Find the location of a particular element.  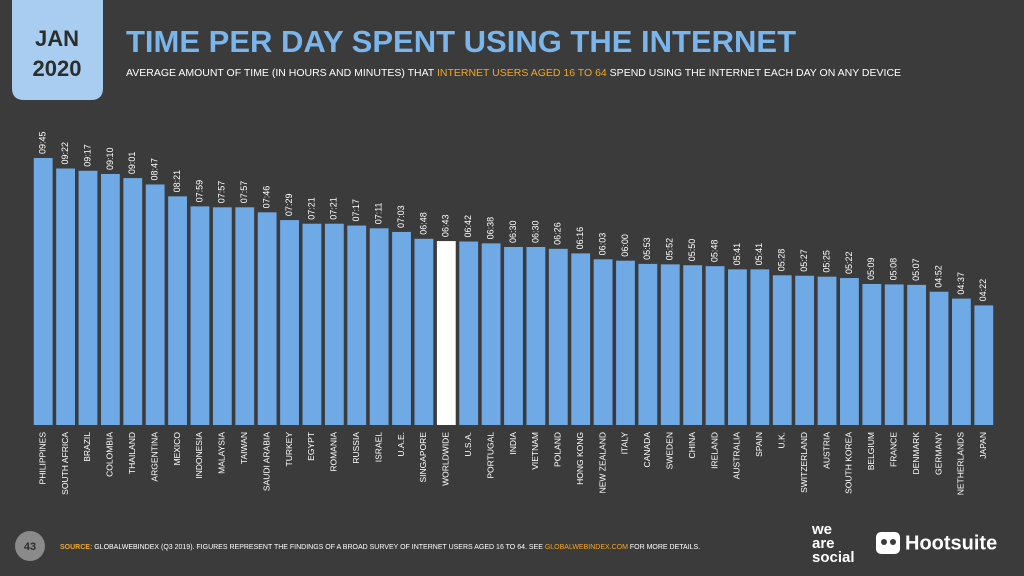

value-label: 06:00 is located at coordinates (625, 245).